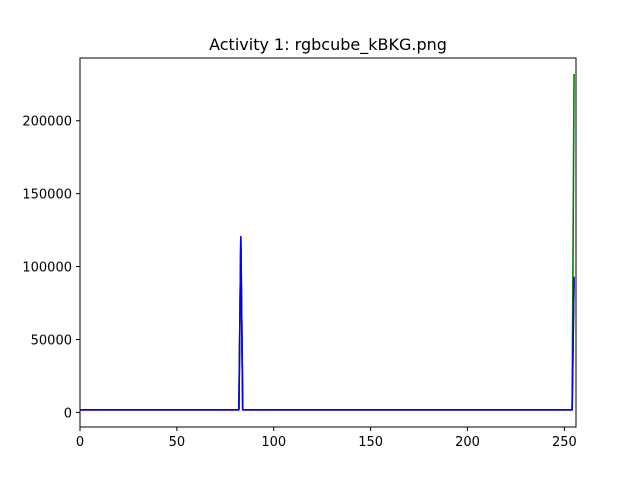 Image resolution: width=640 pixels, height=480 pixels. What do you see at coordinates (273, 442) in the screenshot?
I see `x-tick-label: 100` at bounding box center [273, 442].